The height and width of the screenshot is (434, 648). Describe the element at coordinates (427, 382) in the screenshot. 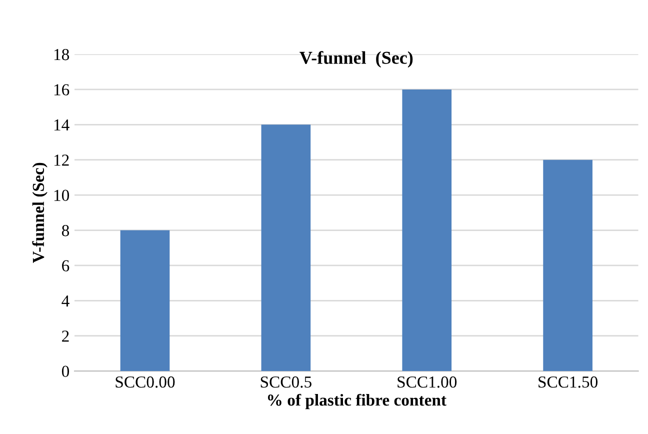

I see `x-tick-label: SCC1.00` at that location.